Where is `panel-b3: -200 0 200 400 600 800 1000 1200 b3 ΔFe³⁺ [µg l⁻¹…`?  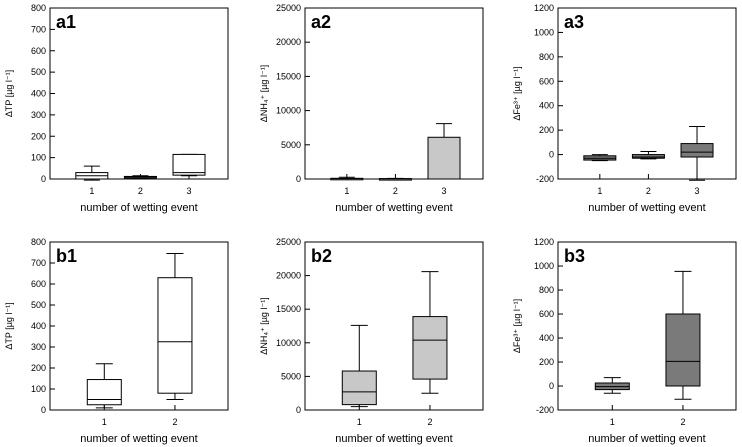 panel-b3: -200 0 200 400 600 800 1000 1200 b3 ΔFe³⁺ [µg l⁻¹… is located at coordinates (624, 341).